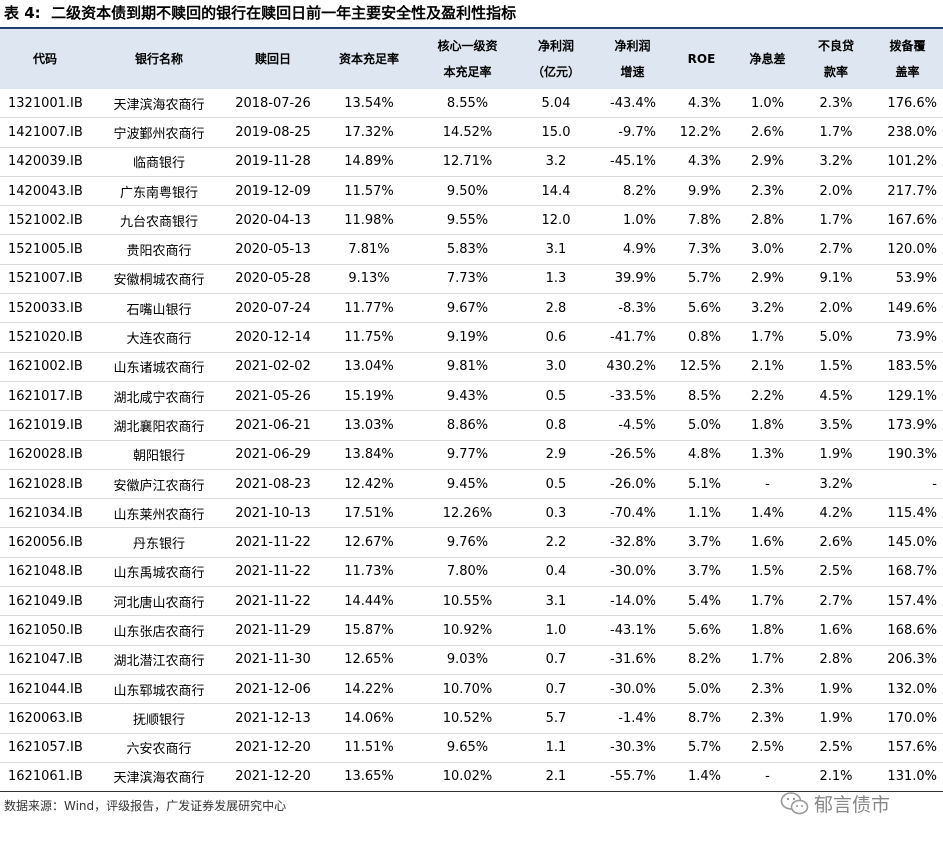  What do you see at coordinates (467, 308) in the screenshot?
I see `table-cell: 9.67%` at bounding box center [467, 308].